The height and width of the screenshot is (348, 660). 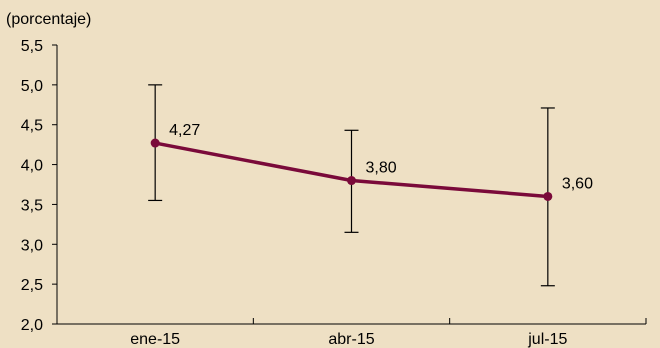 I want to click on data-labels: 4,27 3,80 3,60, so click(x=381, y=157).